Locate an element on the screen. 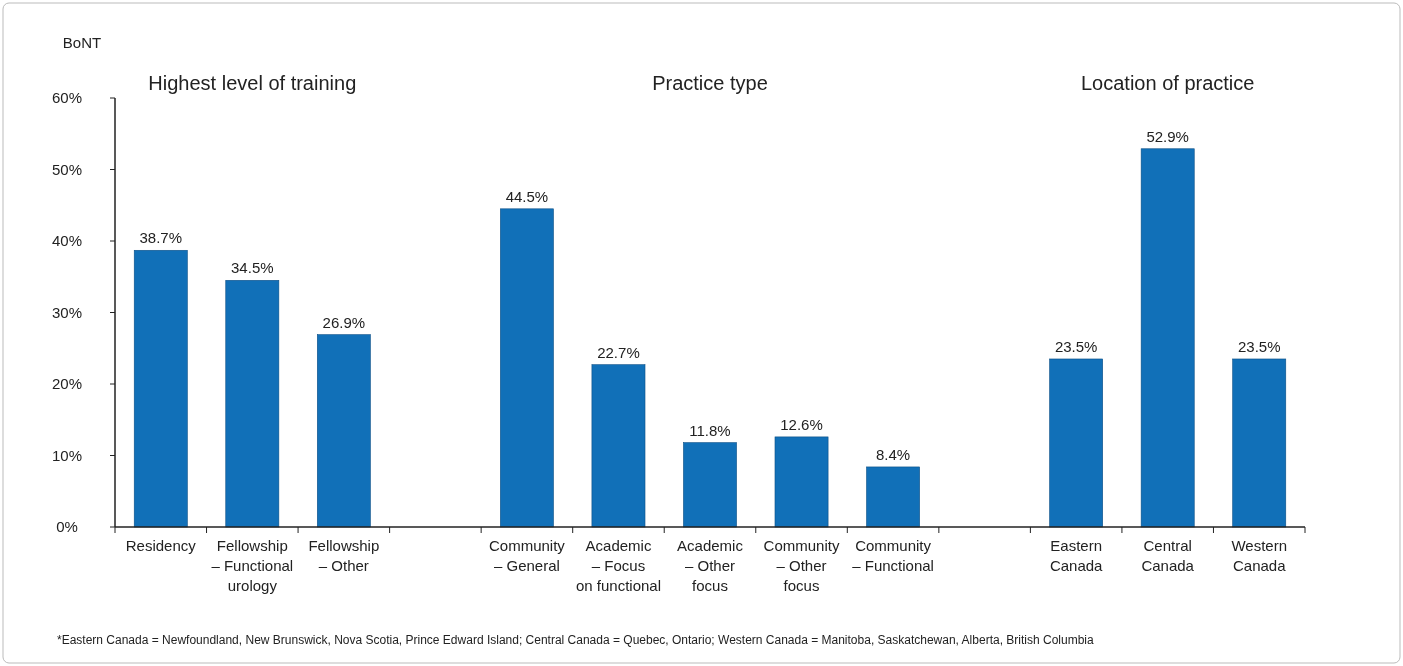  x-tick-label: Community – Functional is located at coordinates (893, 555).